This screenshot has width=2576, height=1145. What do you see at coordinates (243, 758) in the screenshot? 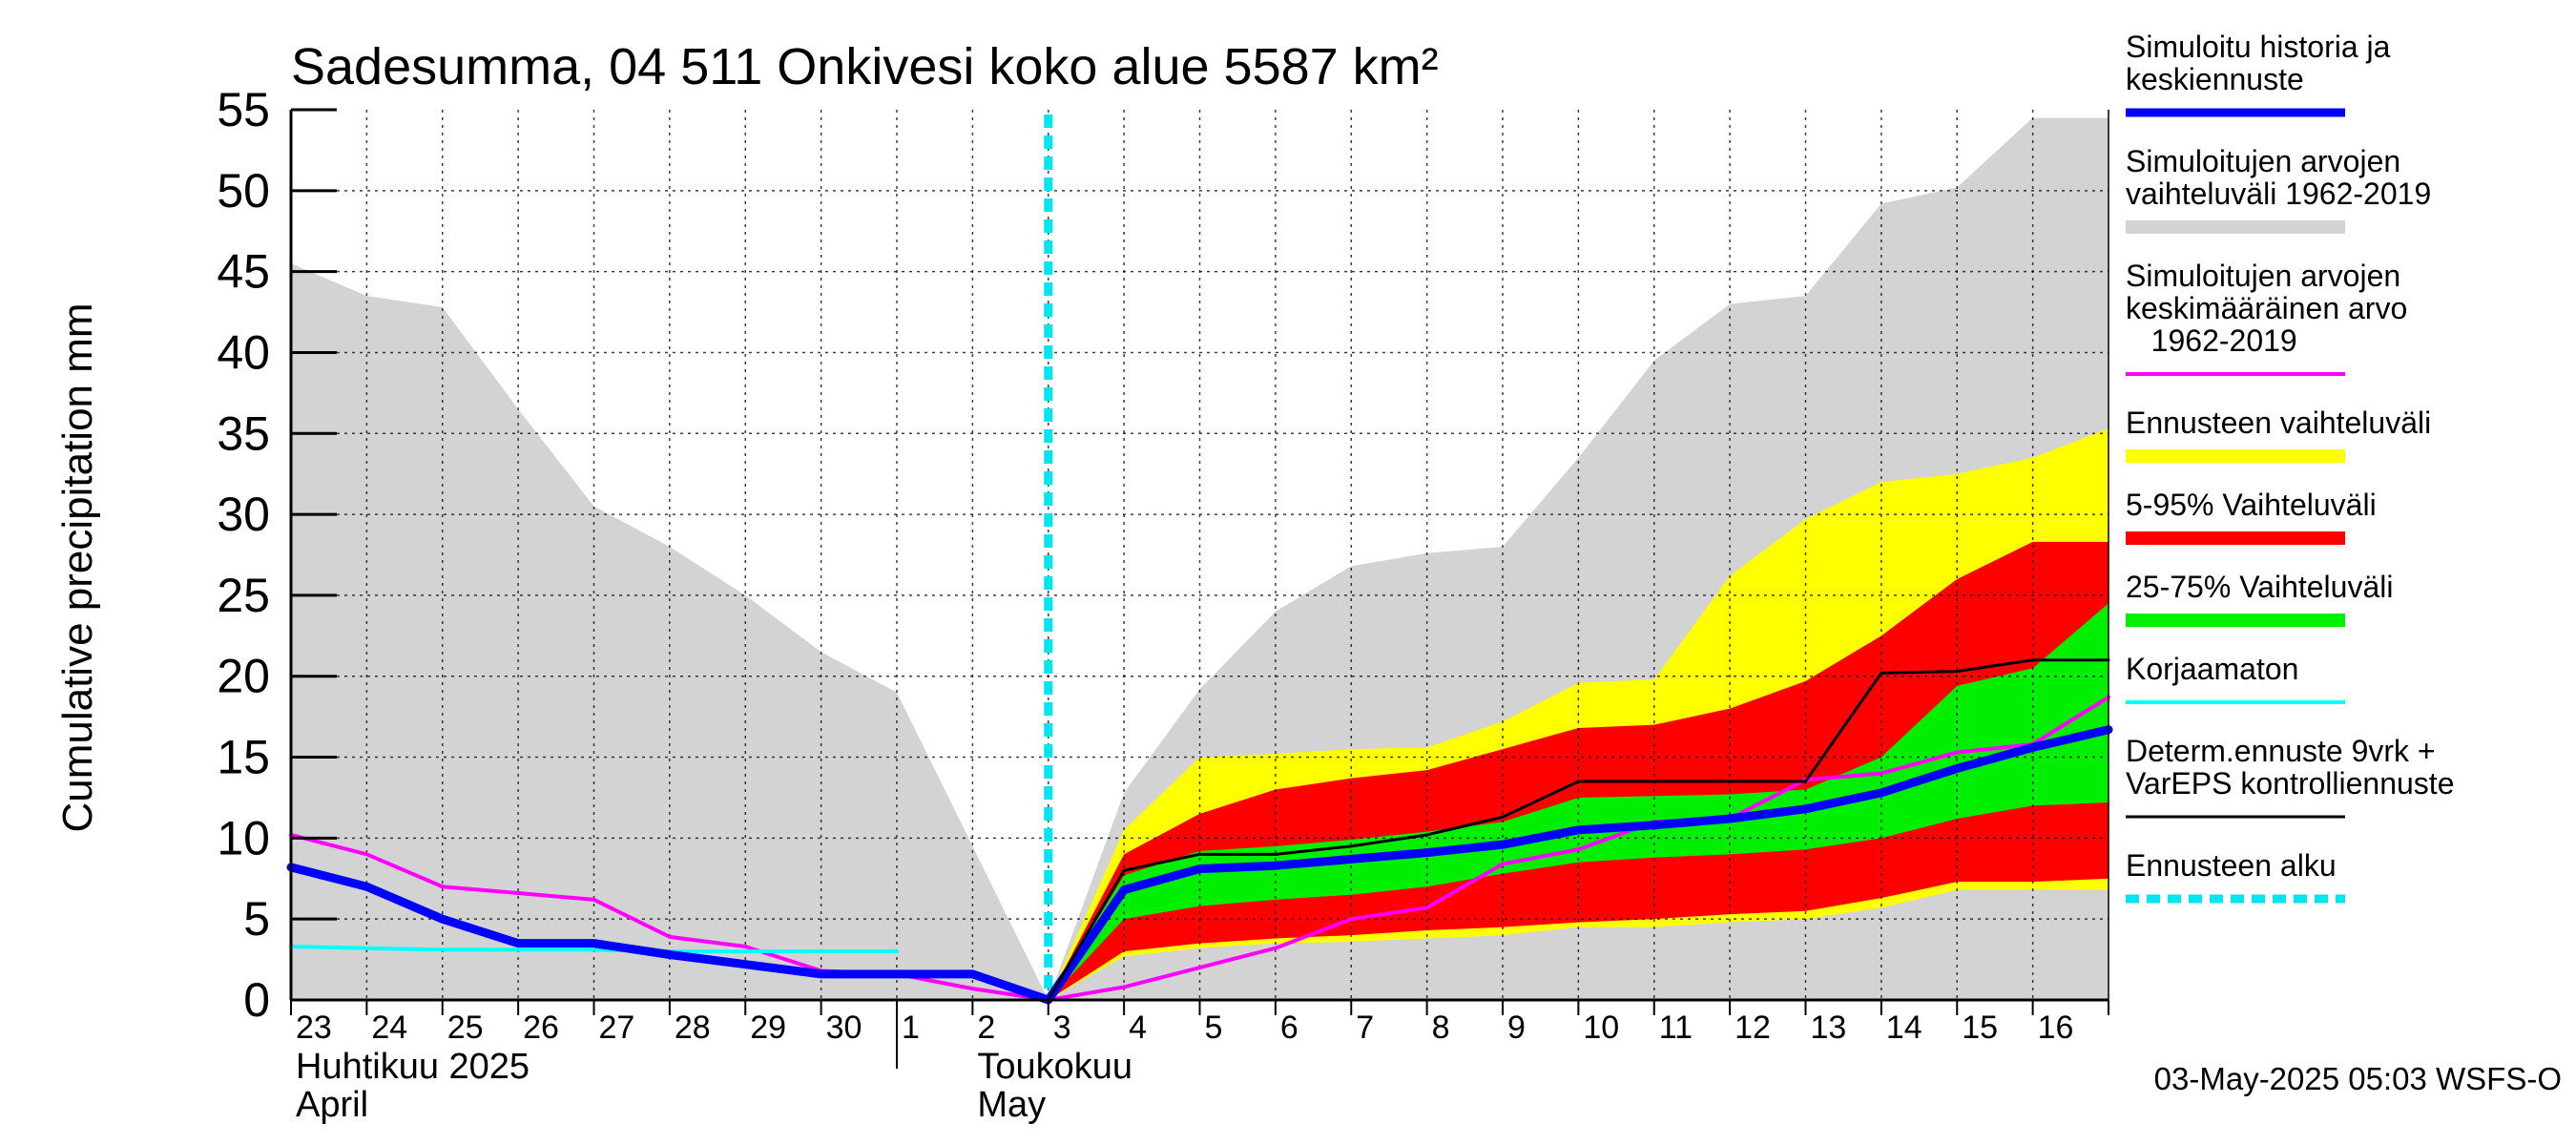
I see `y-tick-label: 15` at bounding box center [243, 758].